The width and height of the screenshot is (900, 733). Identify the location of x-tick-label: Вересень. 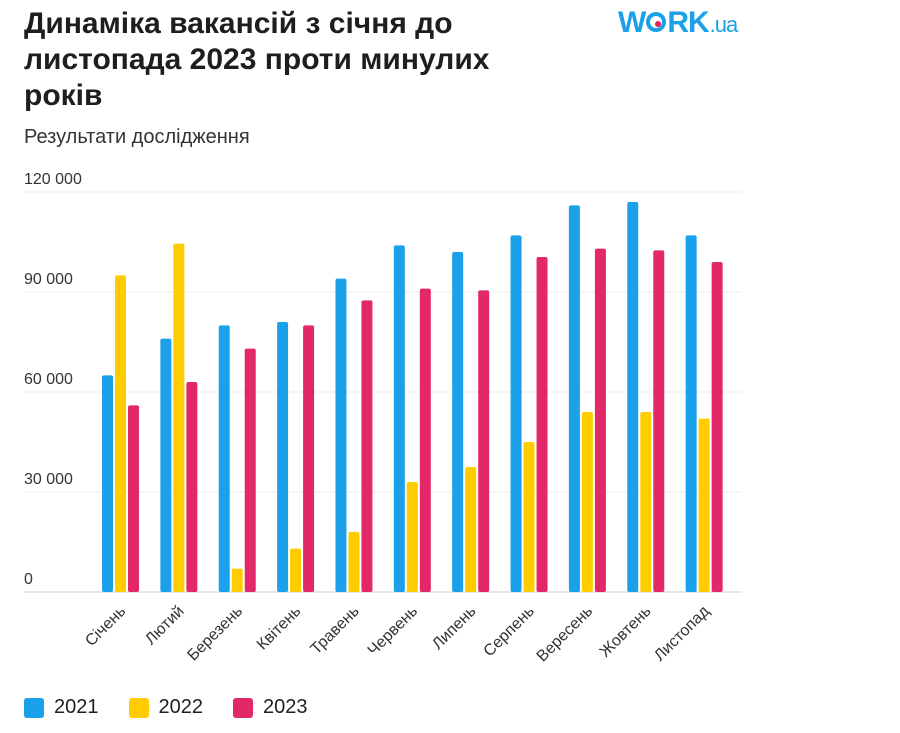
(565, 634).